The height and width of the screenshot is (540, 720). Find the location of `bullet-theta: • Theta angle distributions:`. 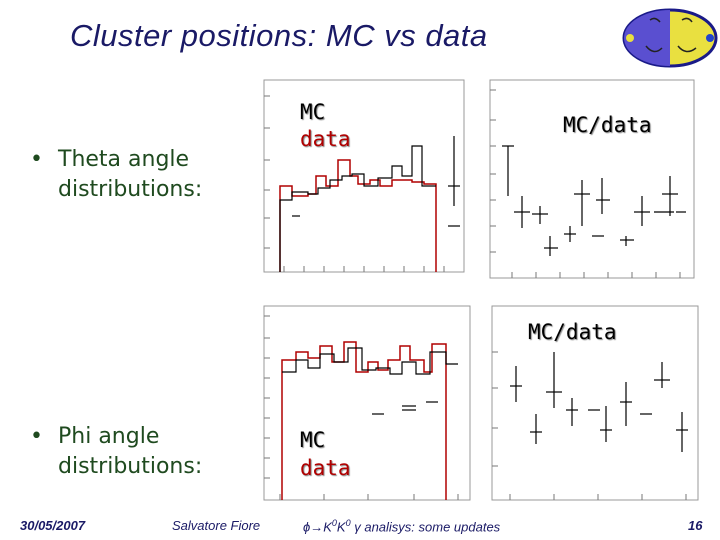

bullet-theta: • Theta angle distributions: is located at coordinates (116, 175).